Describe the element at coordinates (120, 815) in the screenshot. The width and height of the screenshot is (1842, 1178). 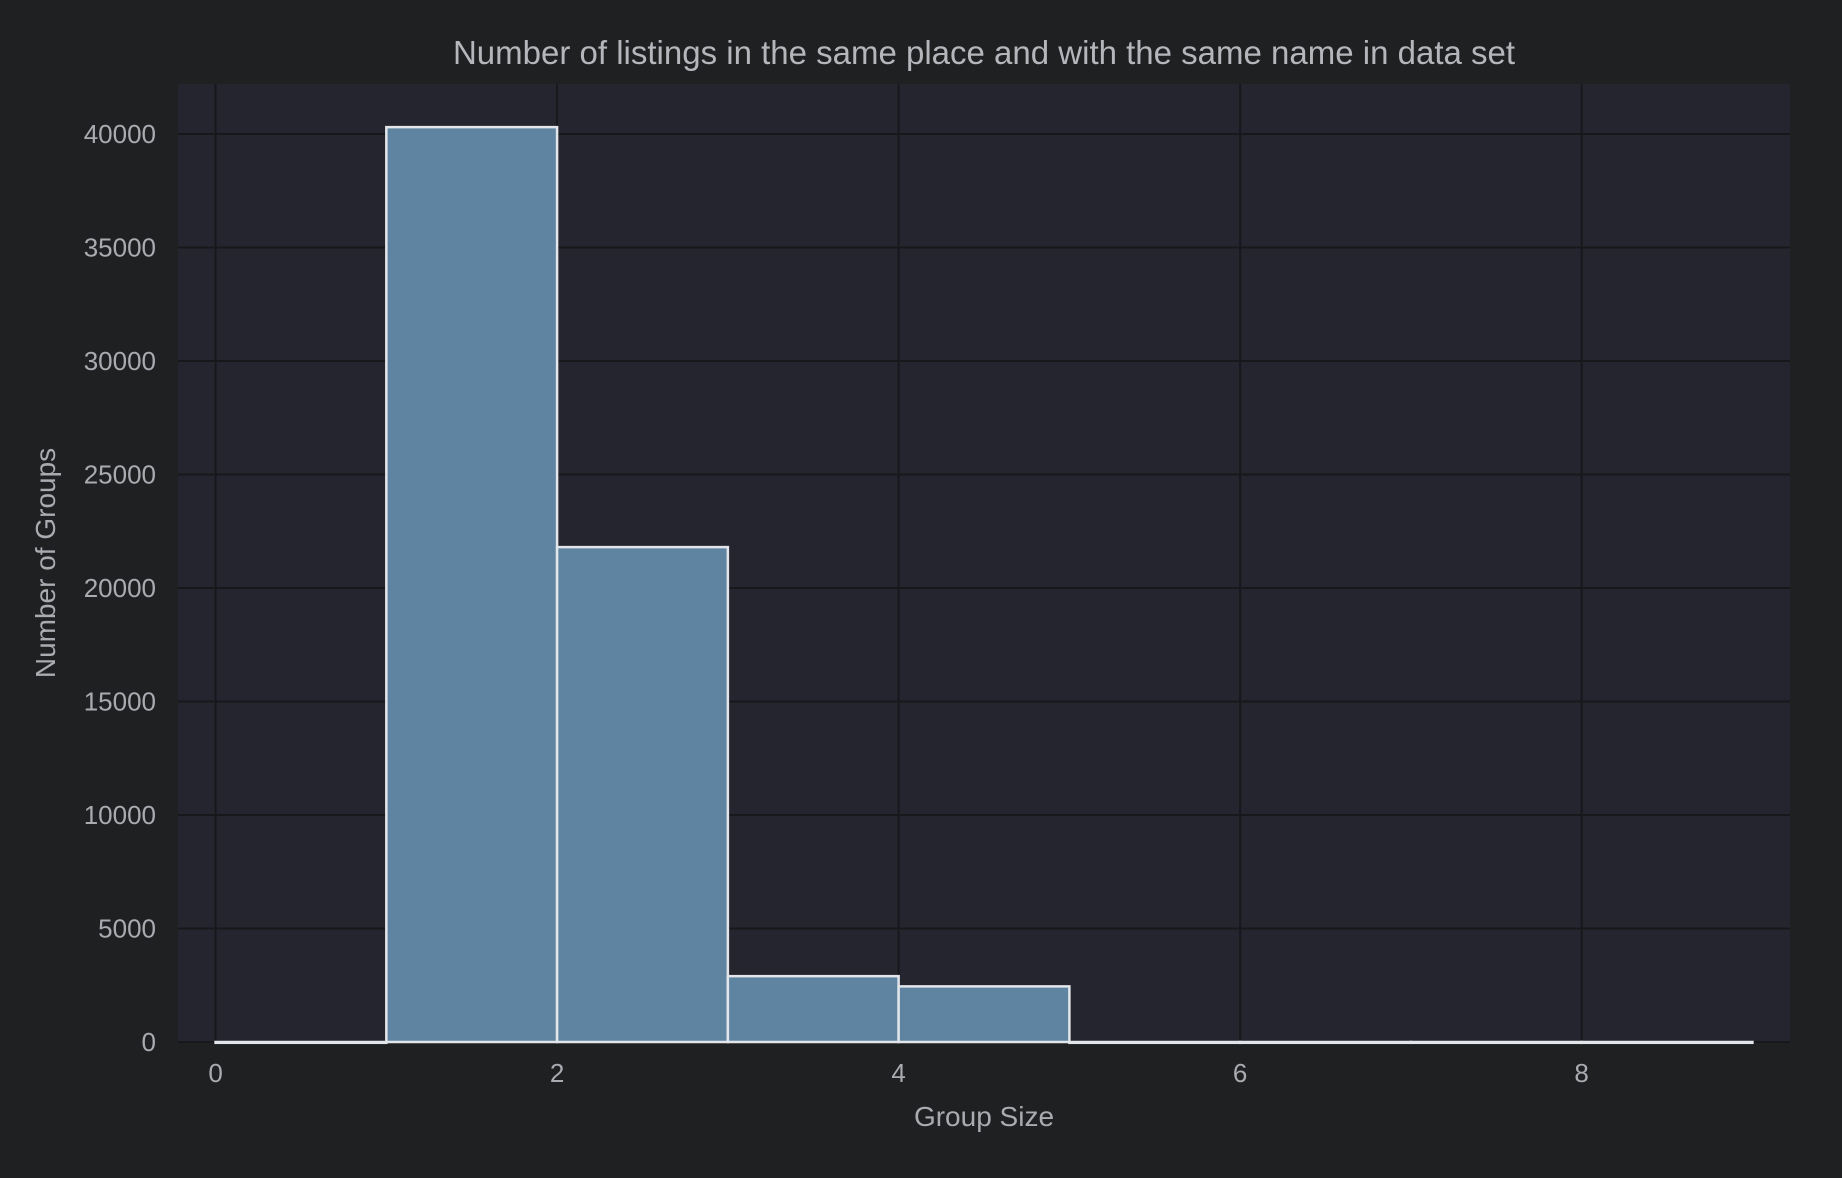
I see `y-tick-label: 10000` at that location.